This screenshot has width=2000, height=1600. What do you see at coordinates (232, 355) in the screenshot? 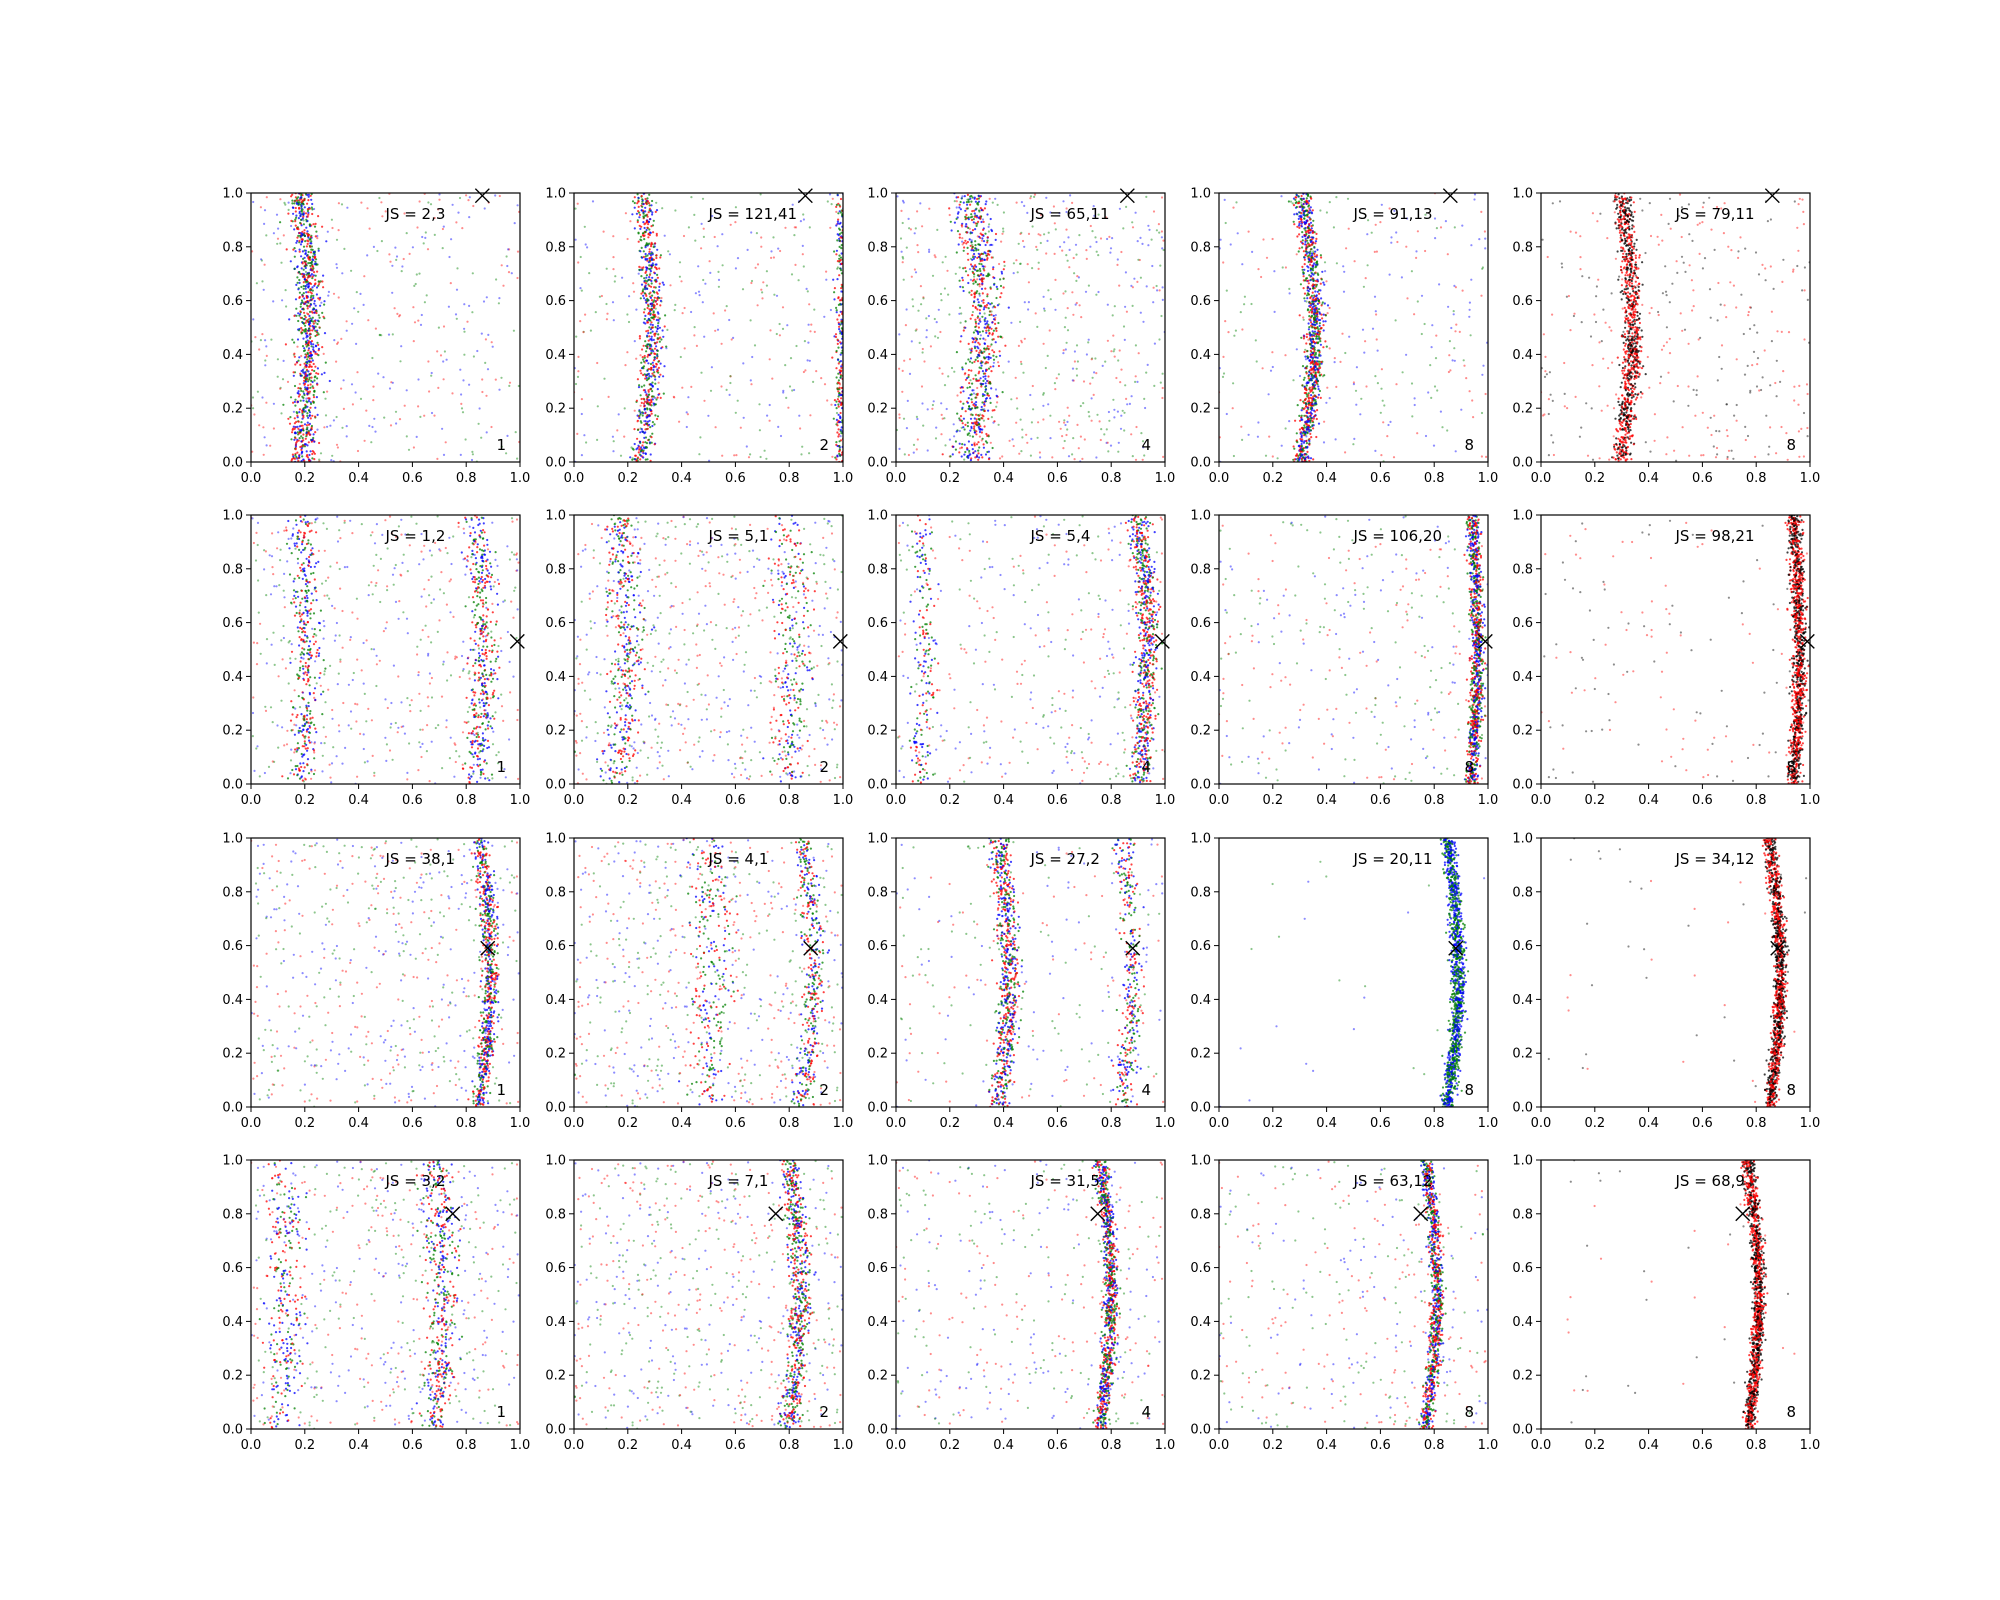
I see `y-tick-label: 0.4` at bounding box center [232, 355].